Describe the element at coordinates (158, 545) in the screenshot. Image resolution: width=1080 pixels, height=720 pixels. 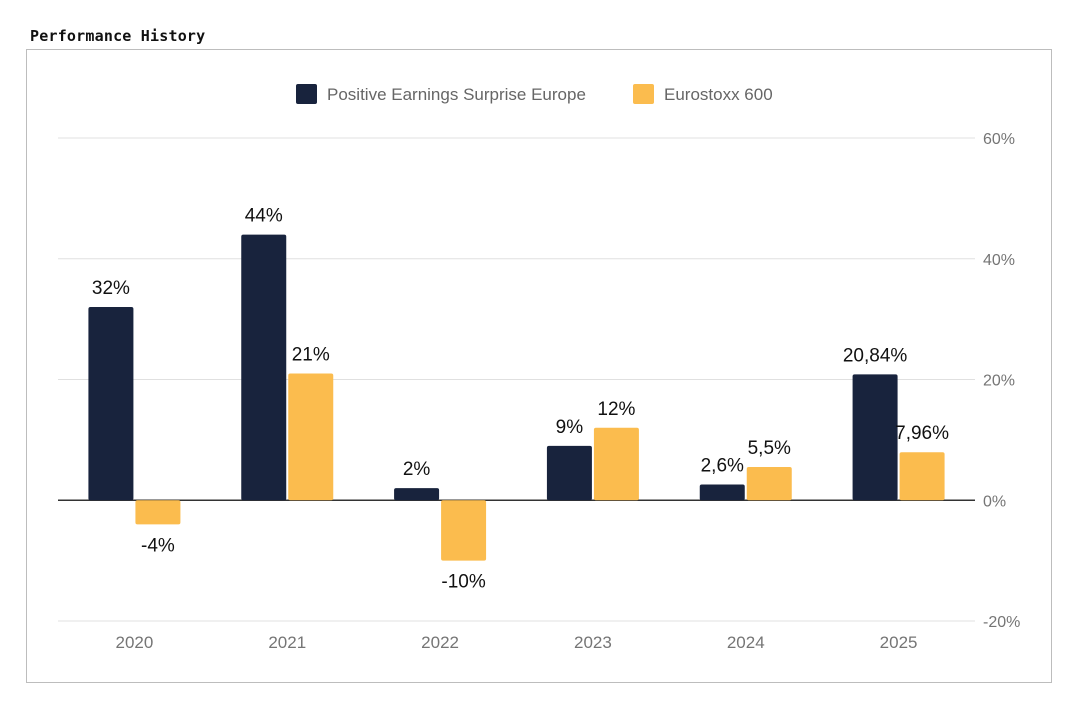
I see `data-label: -4%` at that location.